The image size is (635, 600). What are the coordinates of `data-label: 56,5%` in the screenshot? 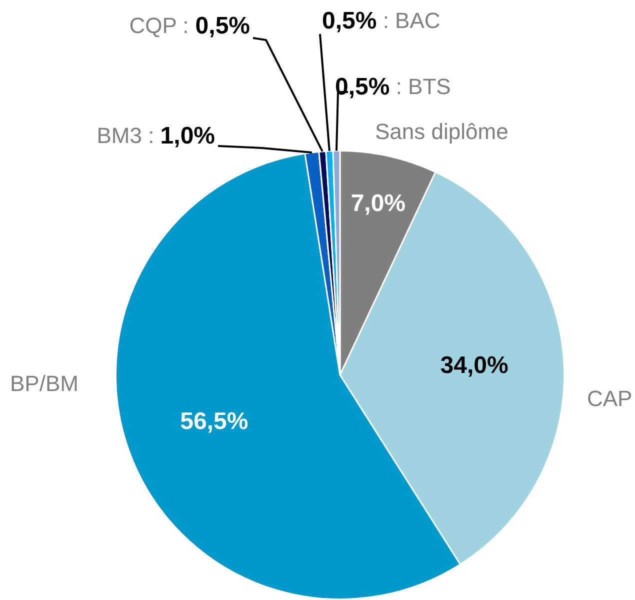 It's located at (214, 422).